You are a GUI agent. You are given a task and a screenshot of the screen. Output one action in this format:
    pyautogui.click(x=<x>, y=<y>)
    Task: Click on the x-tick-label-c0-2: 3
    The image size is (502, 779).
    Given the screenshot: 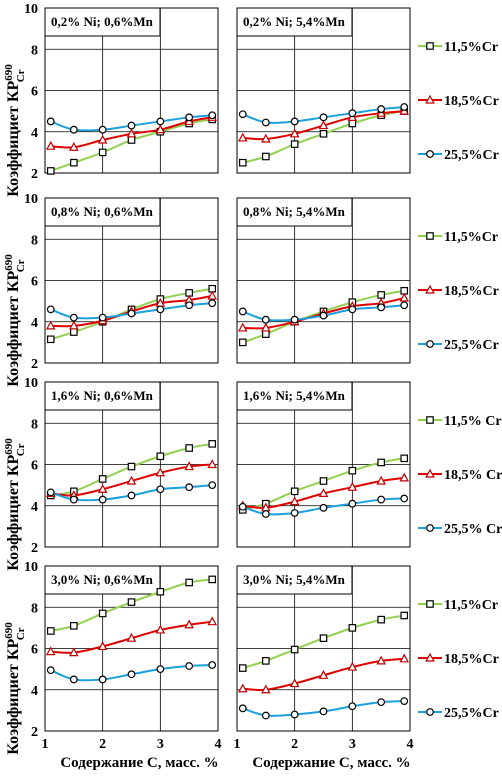 What is the action you would take?
    pyautogui.click(x=160, y=744)
    